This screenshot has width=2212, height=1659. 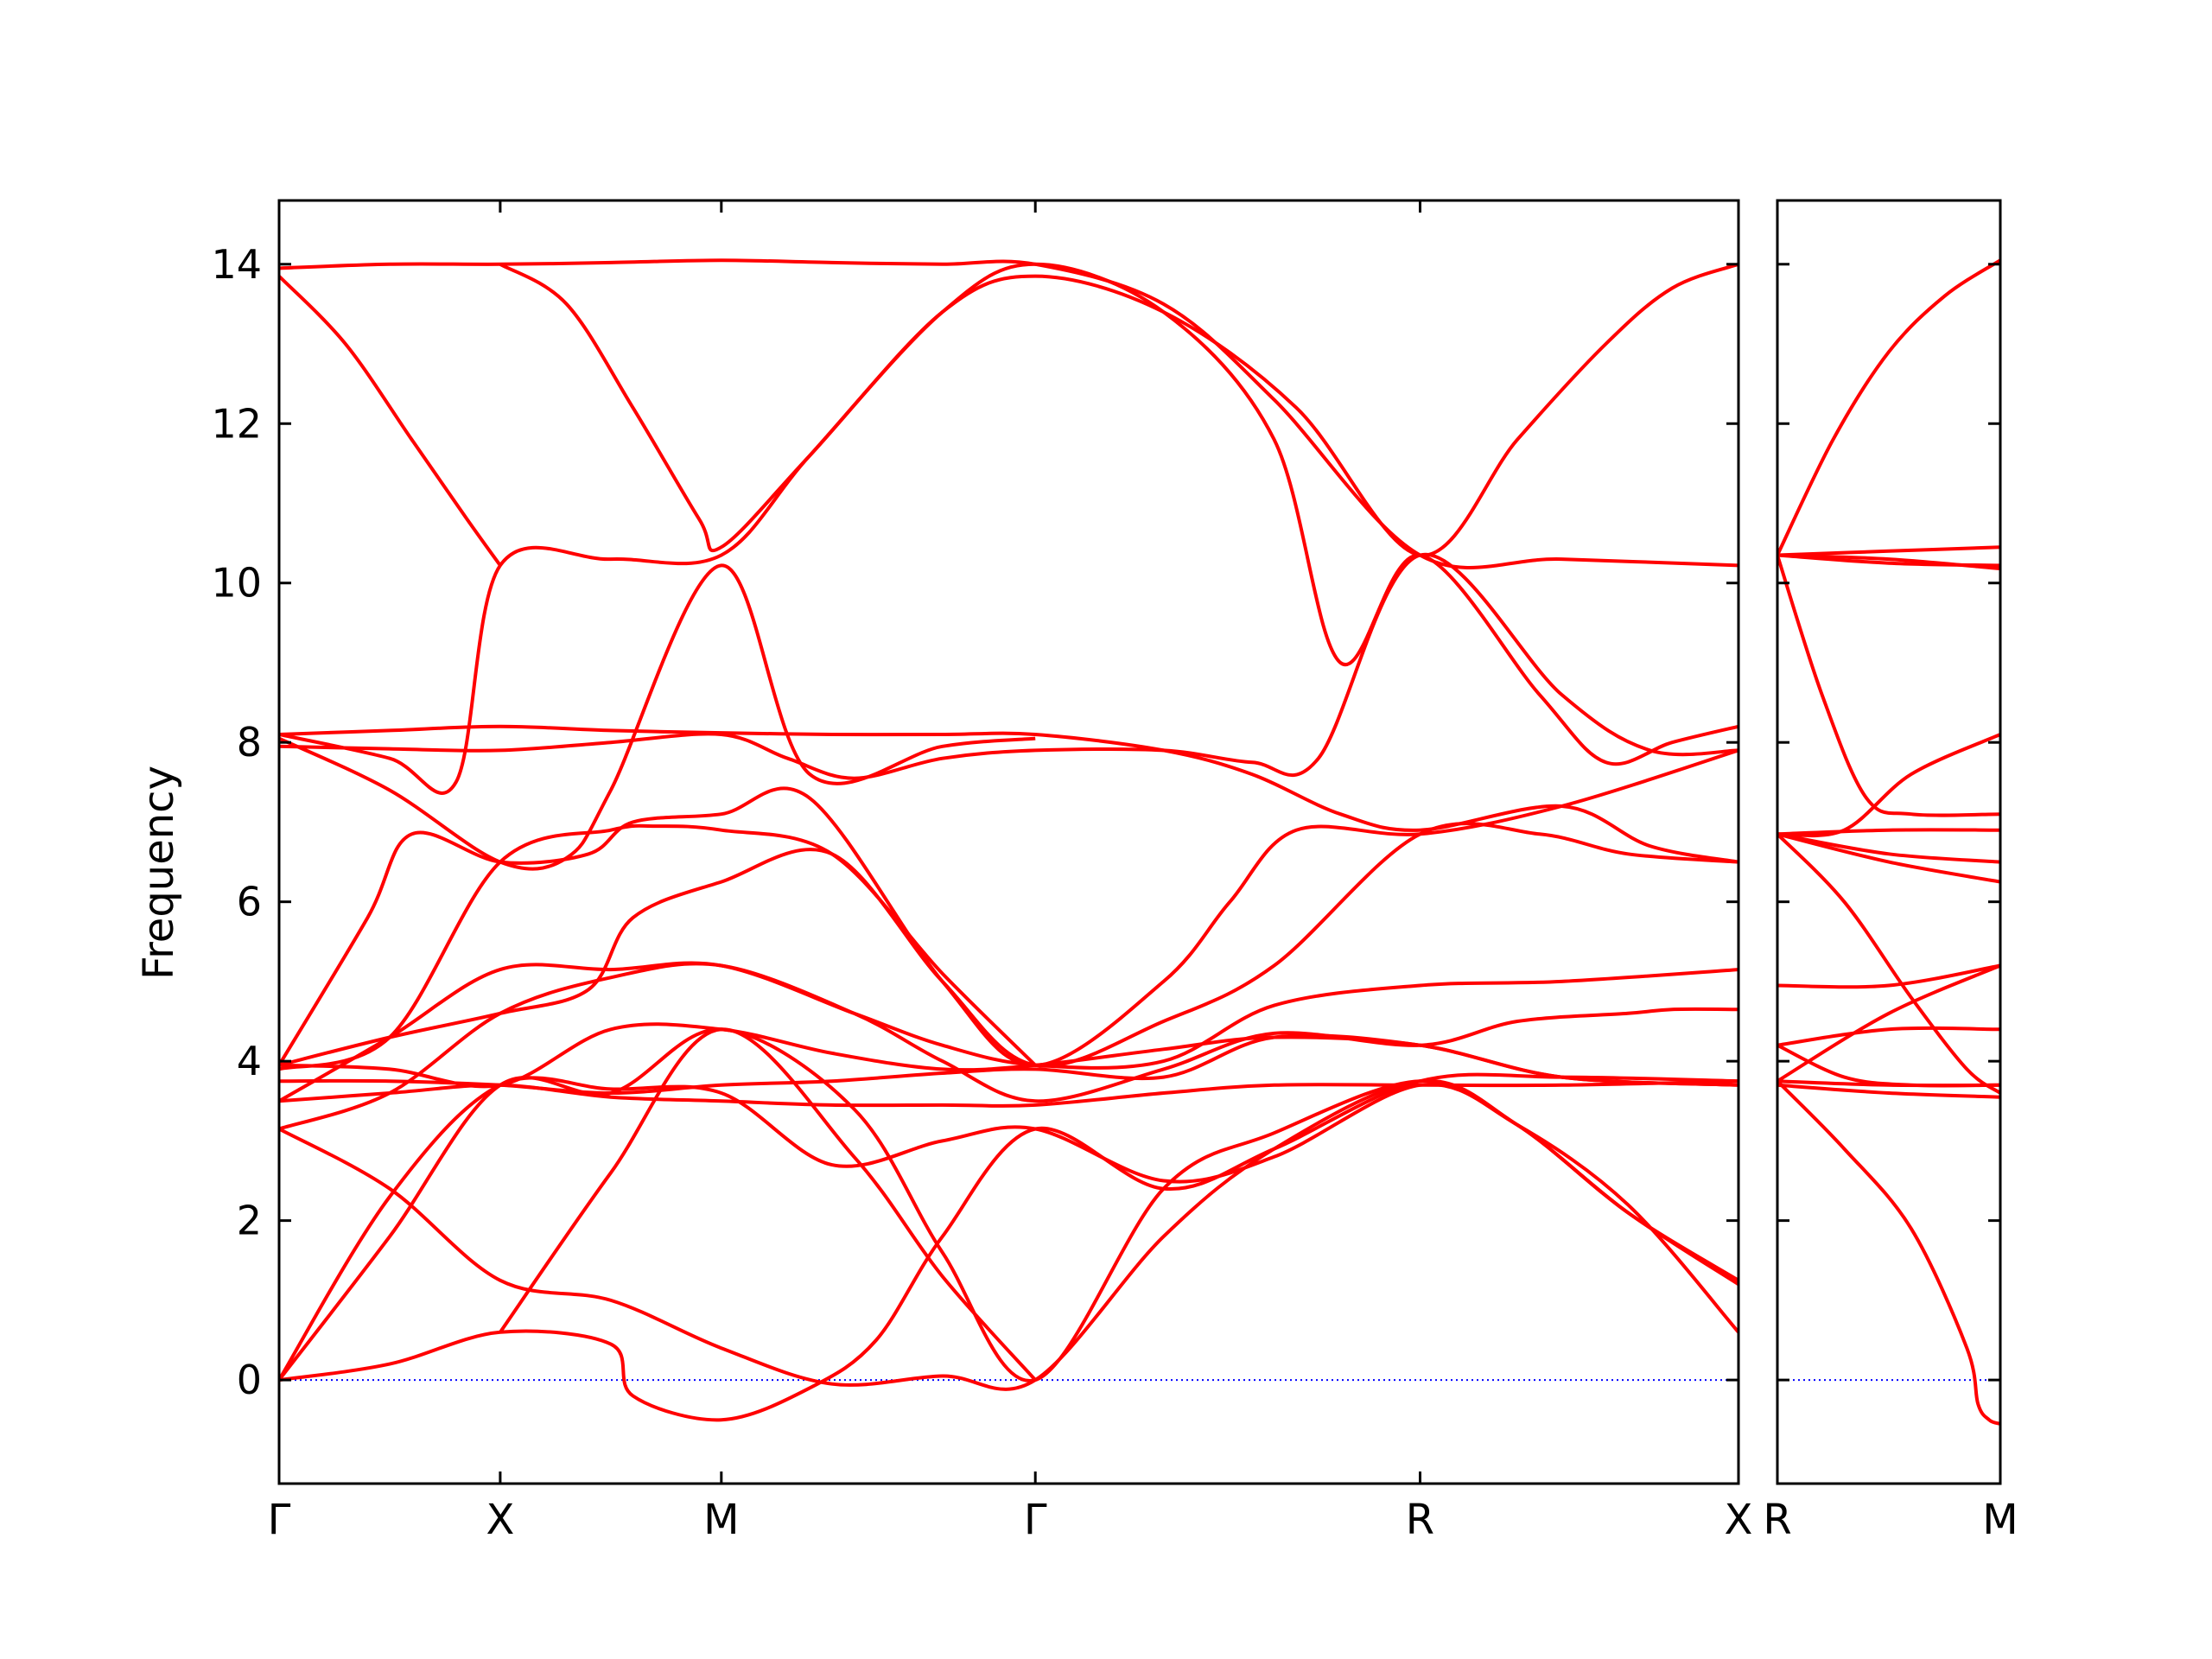 What do you see at coordinates (1035, 1520) in the screenshot?
I see `x-tick-label-0-3: Γ` at bounding box center [1035, 1520].